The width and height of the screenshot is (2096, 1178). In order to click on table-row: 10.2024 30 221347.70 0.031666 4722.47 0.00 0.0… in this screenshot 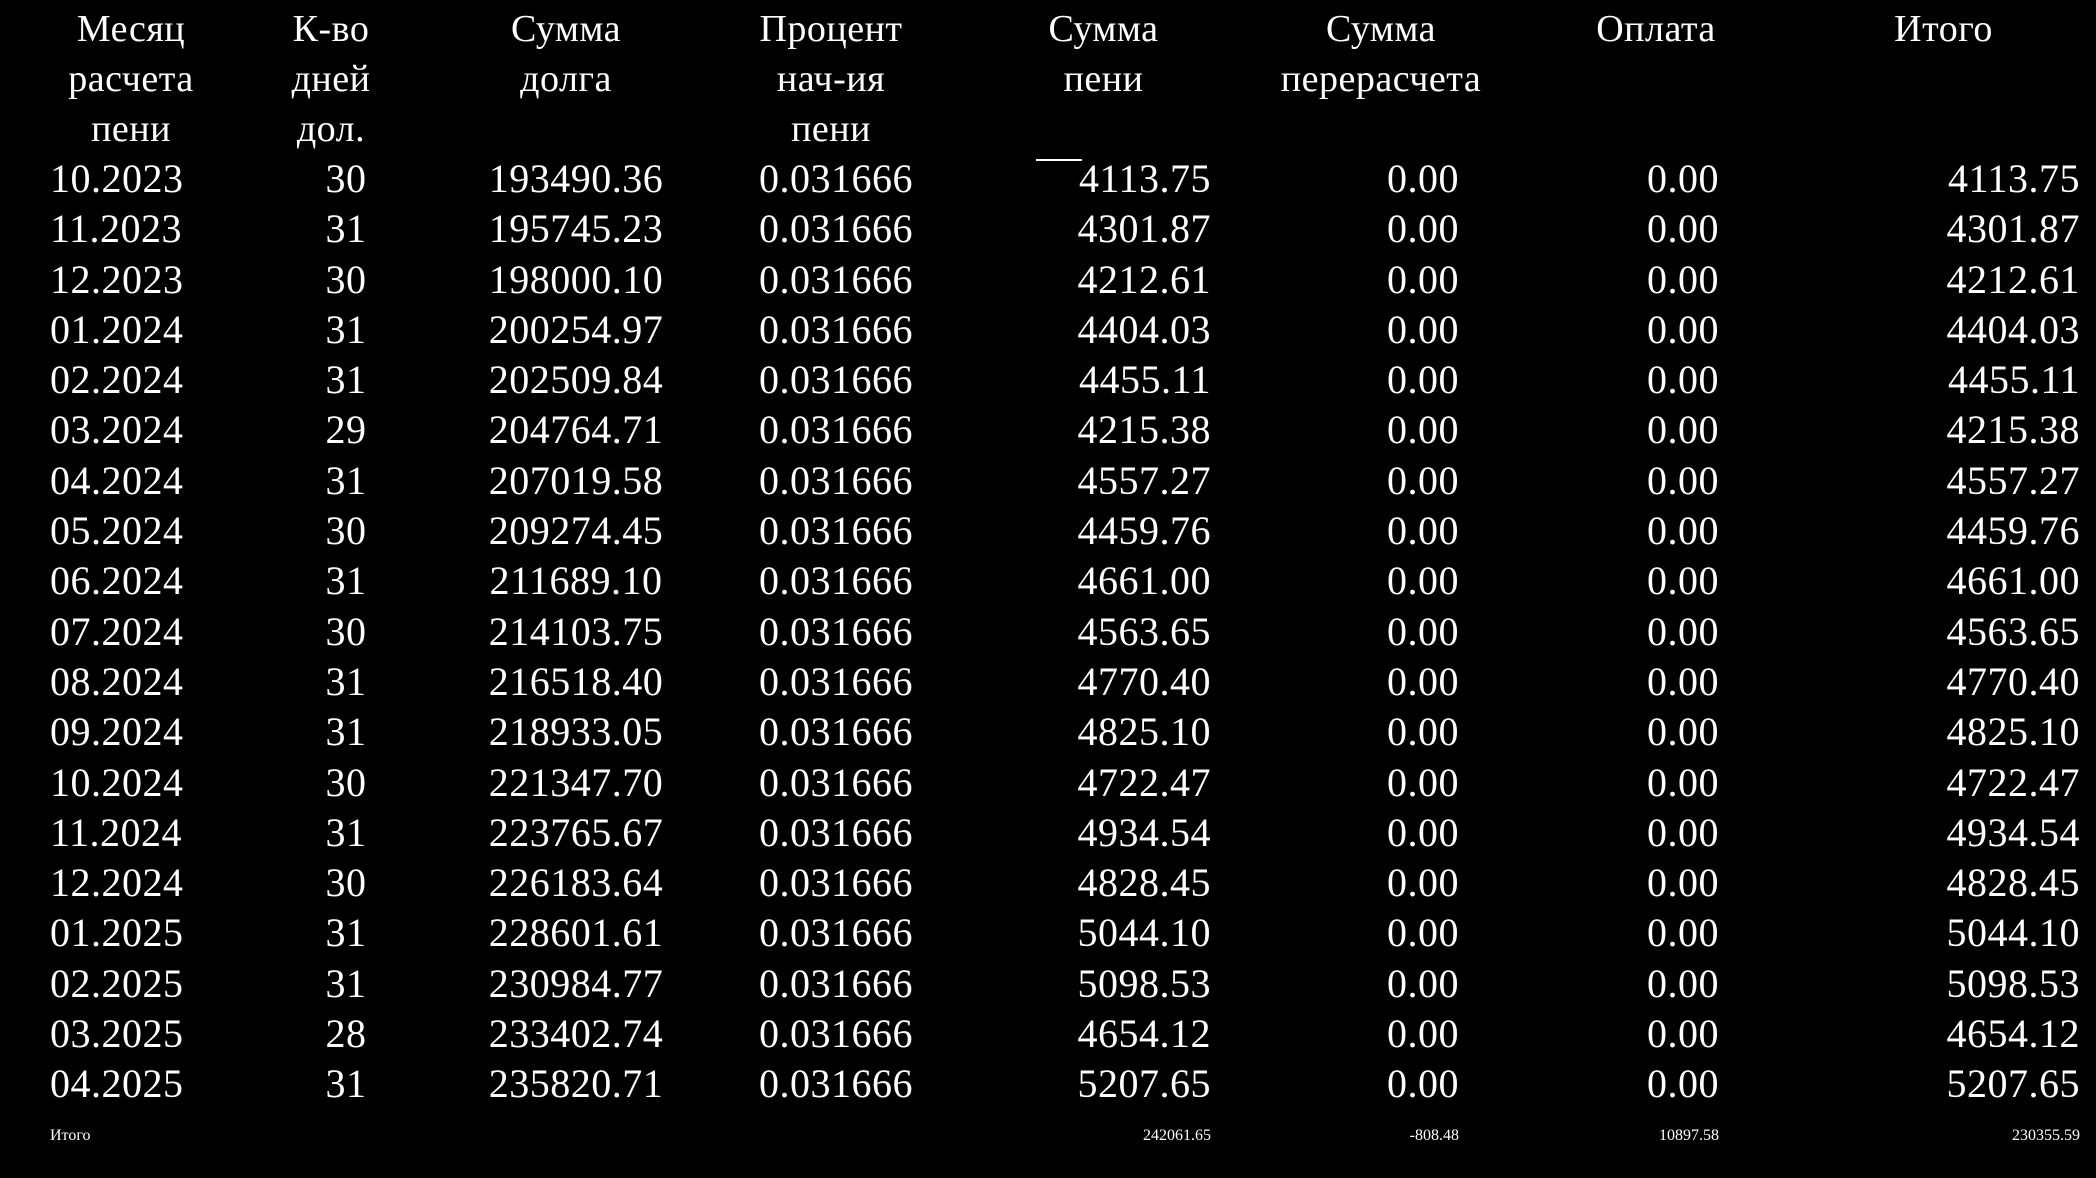, I will do `click(1066, 783)`.